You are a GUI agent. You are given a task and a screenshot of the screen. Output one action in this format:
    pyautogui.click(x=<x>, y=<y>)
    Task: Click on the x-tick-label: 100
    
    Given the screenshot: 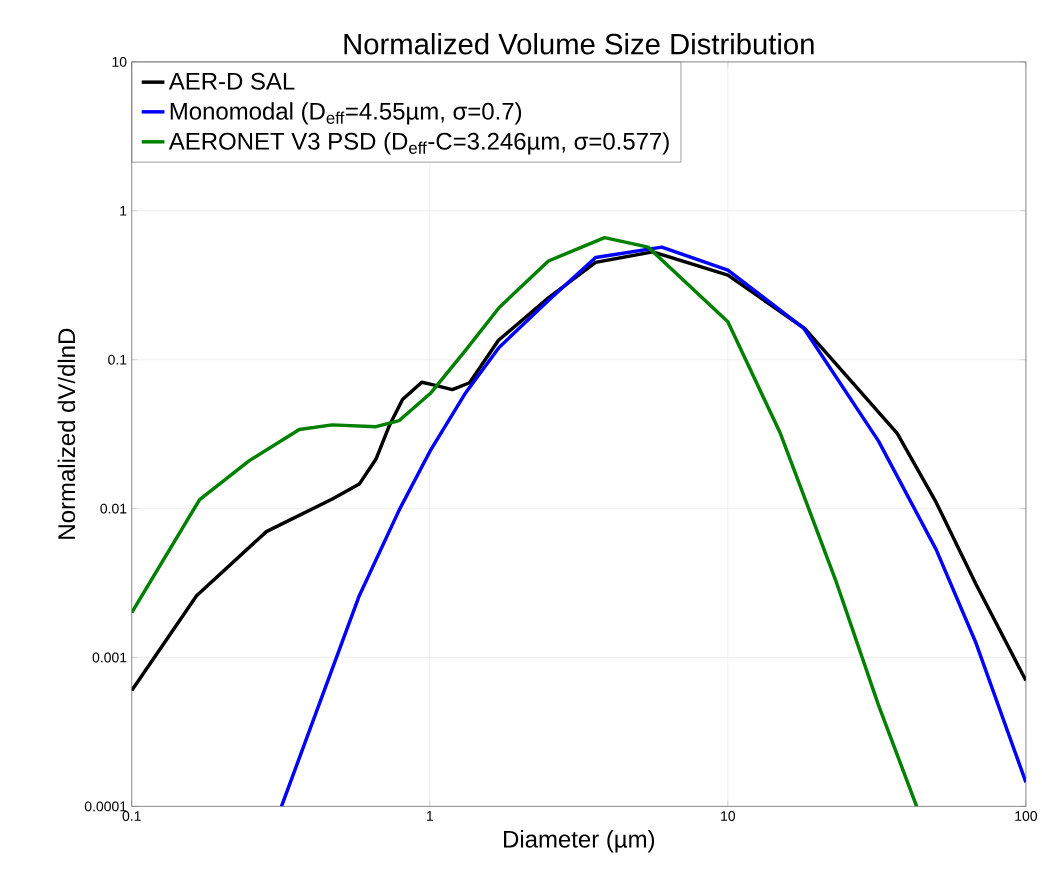 What is the action you would take?
    pyautogui.click(x=1026, y=815)
    